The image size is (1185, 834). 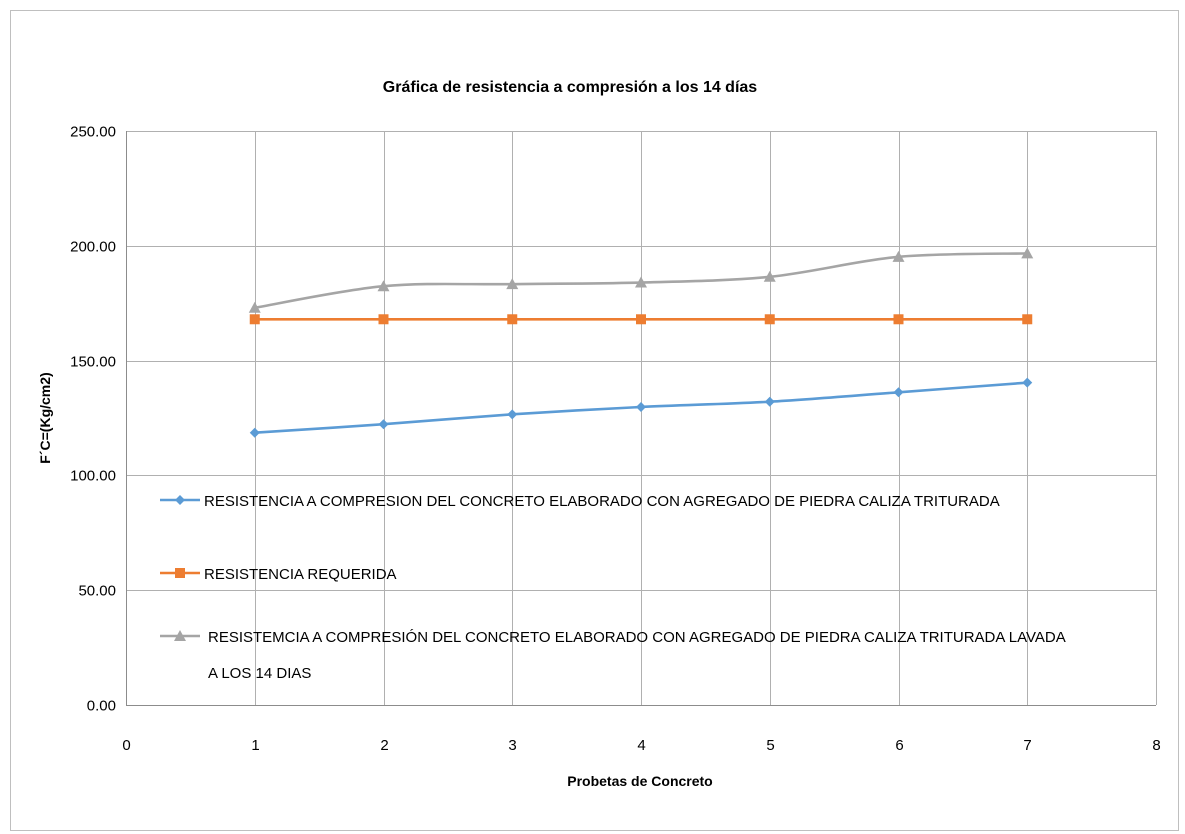 What do you see at coordinates (93, 132) in the screenshot?
I see `y-tick-label: 250.00` at bounding box center [93, 132].